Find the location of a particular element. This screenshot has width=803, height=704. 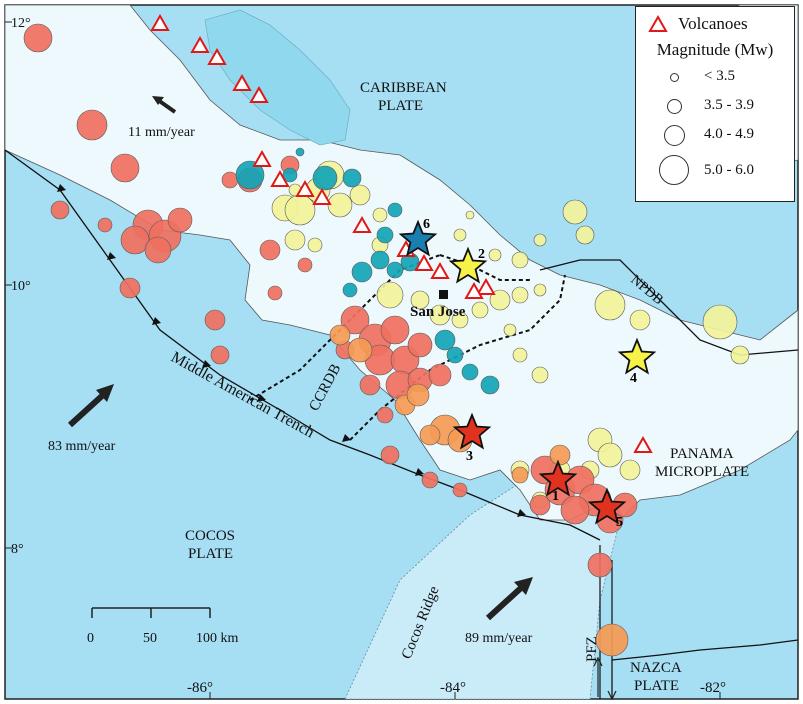

panama-label-1: PANAMA is located at coordinates (702, 454).